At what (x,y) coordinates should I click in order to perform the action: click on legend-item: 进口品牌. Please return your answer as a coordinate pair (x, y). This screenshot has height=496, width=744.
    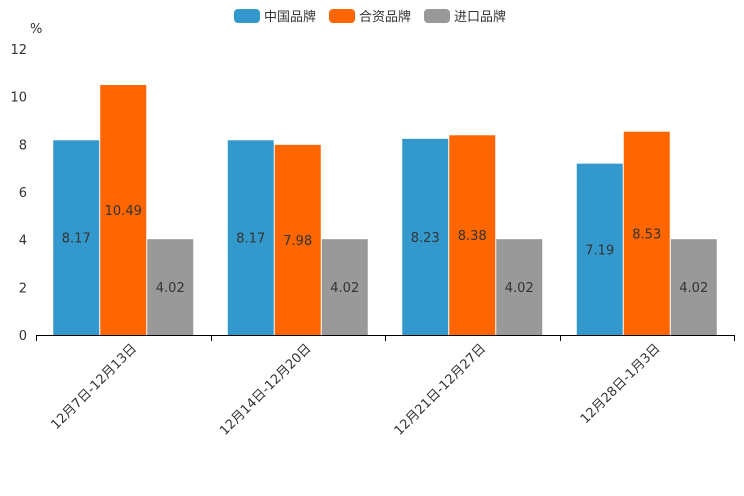
    Looking at the image, I should click on (465, 17).